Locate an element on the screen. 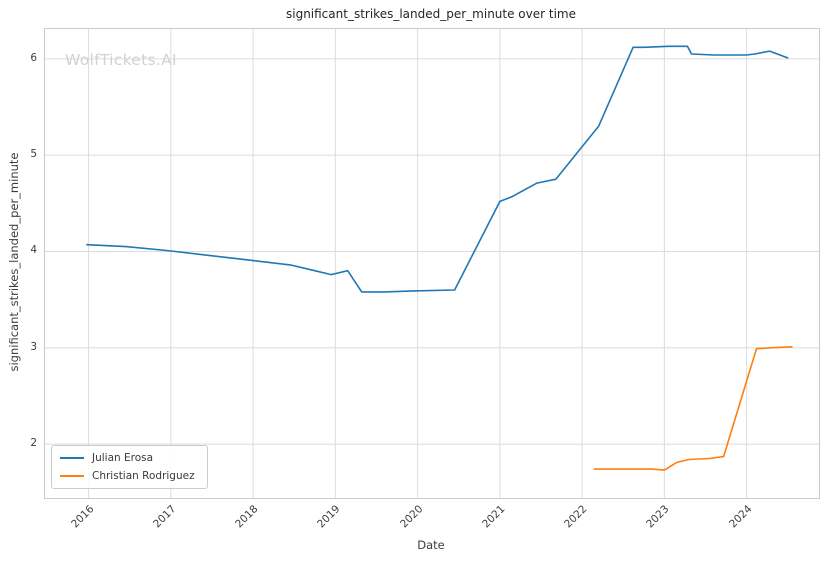 This screenshot has height=561, width=832. y-tick-label: 4 is located at coordinates (33, 250).